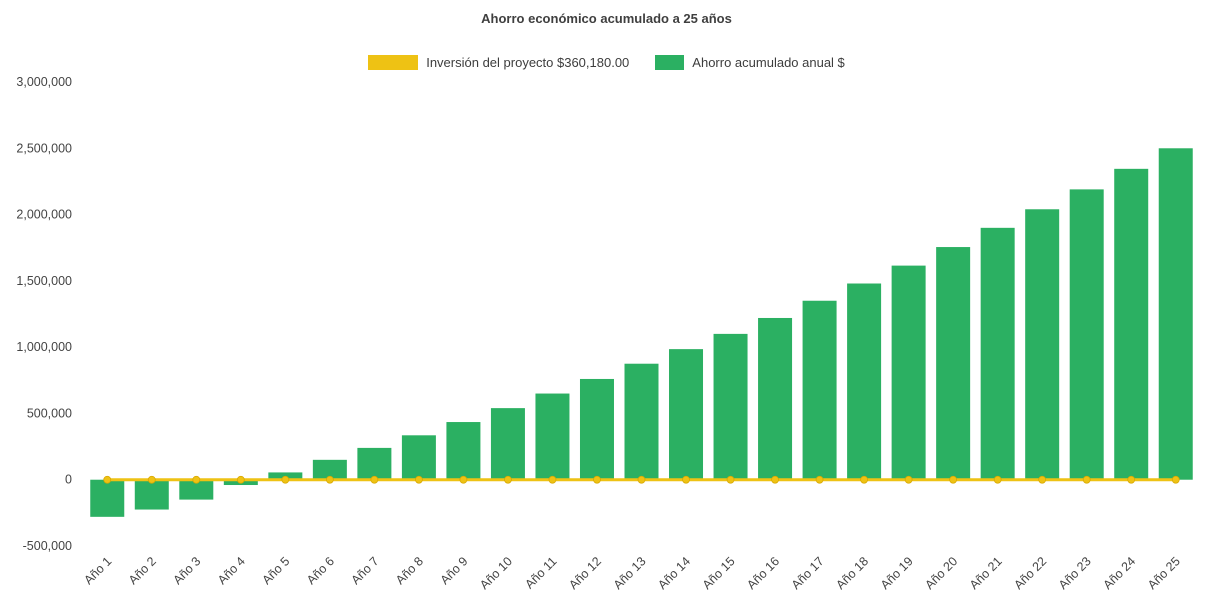 This screenshot has height=606, width=1213. I want to click on legend-item-savings: Ahorro acumulado anual $, so click(750, 62).